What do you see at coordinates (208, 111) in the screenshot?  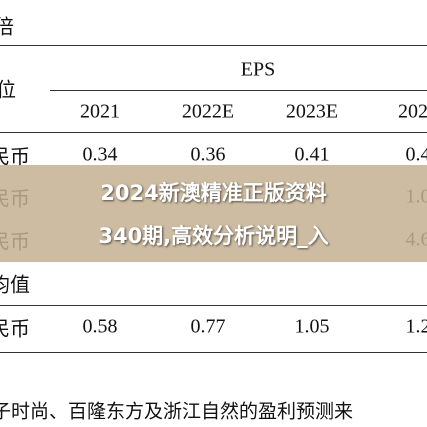 I see `column-header: 2022E` at bounding box center [208, 111].